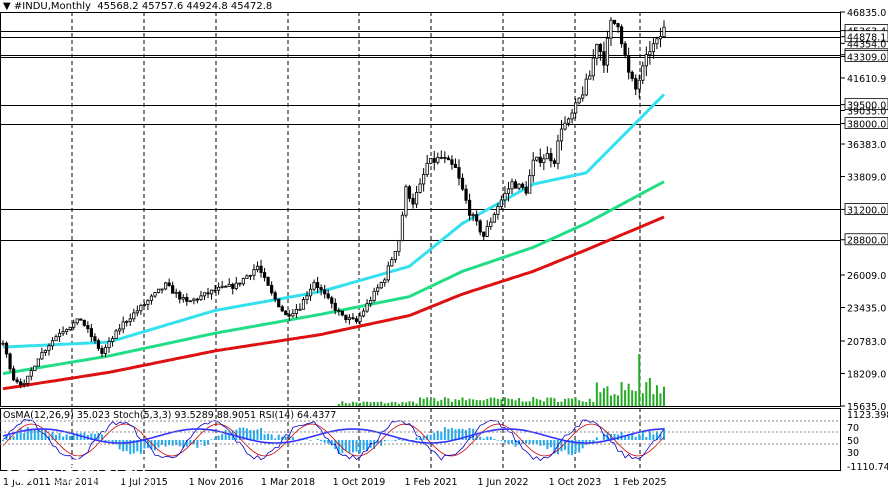  Describe the element at coordinates (72, 482) in the screenshot. I see `time-axis-label: 1 Mar 2014` at that location.